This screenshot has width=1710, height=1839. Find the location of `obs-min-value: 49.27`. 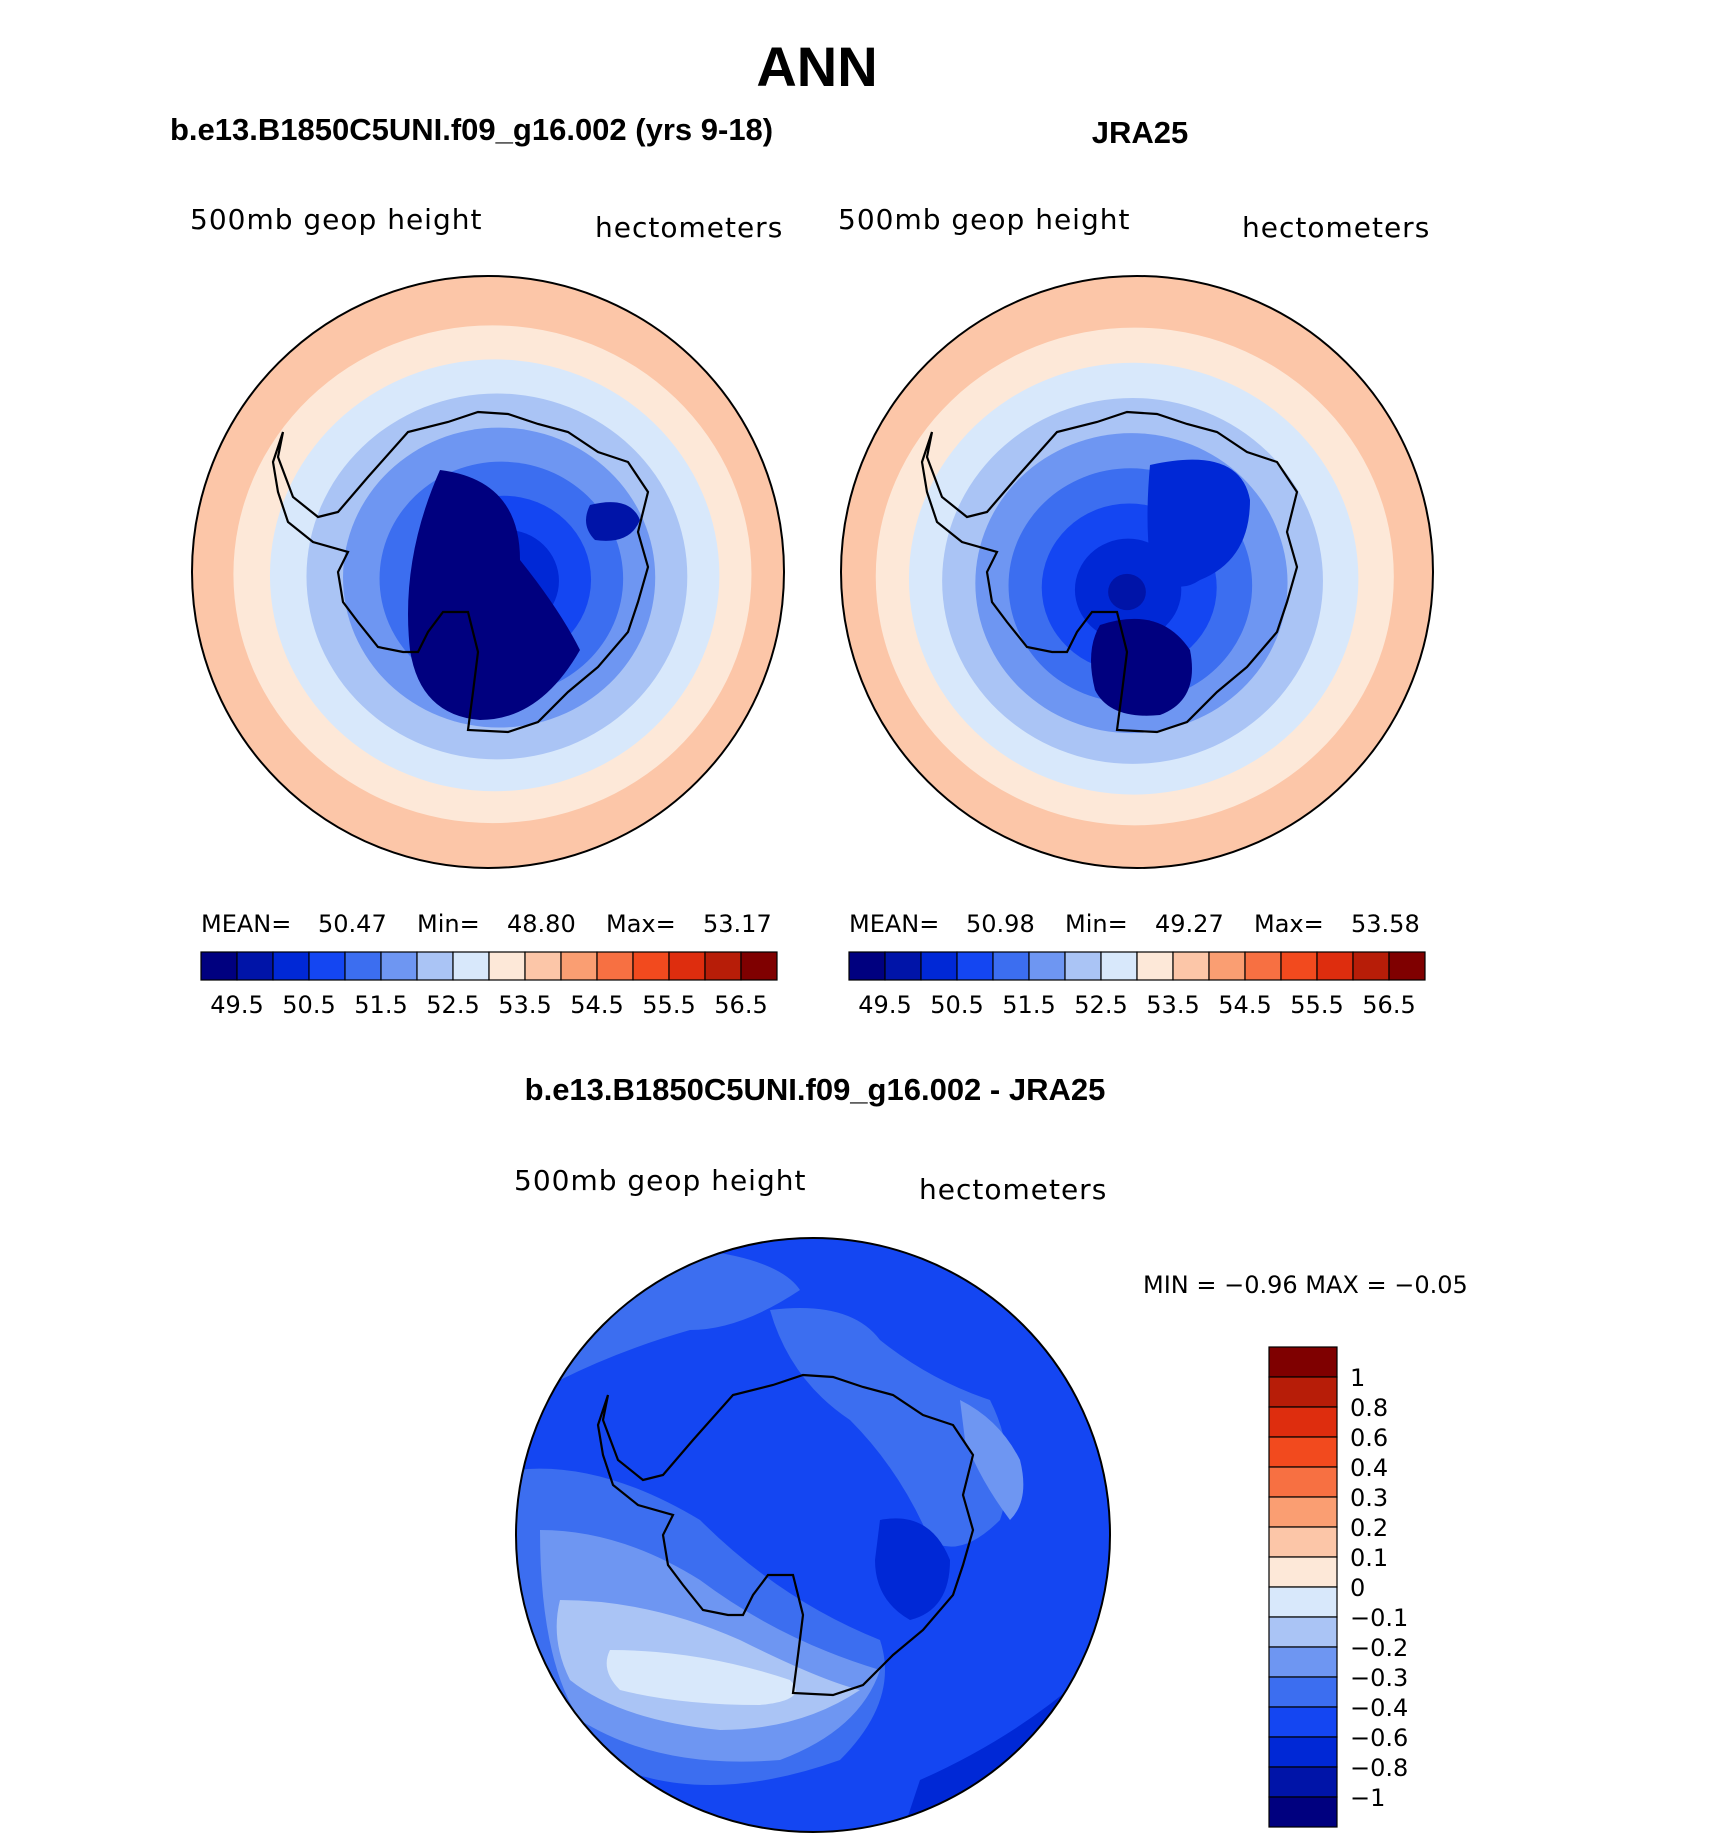

obs-min-value: 49.27 is located at coordinates (1189, 924).